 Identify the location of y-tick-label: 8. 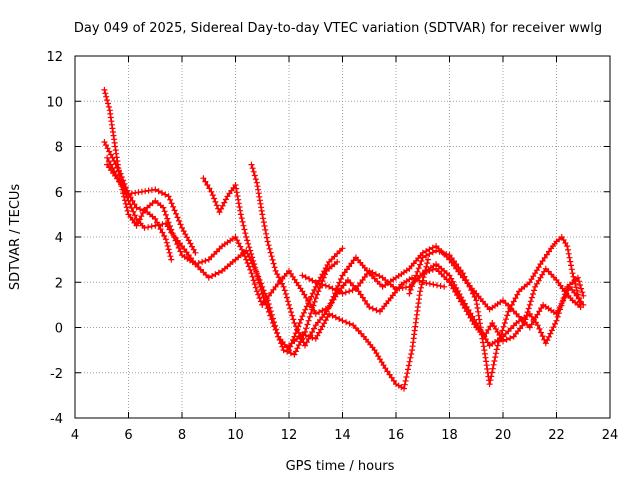
(59, 148).